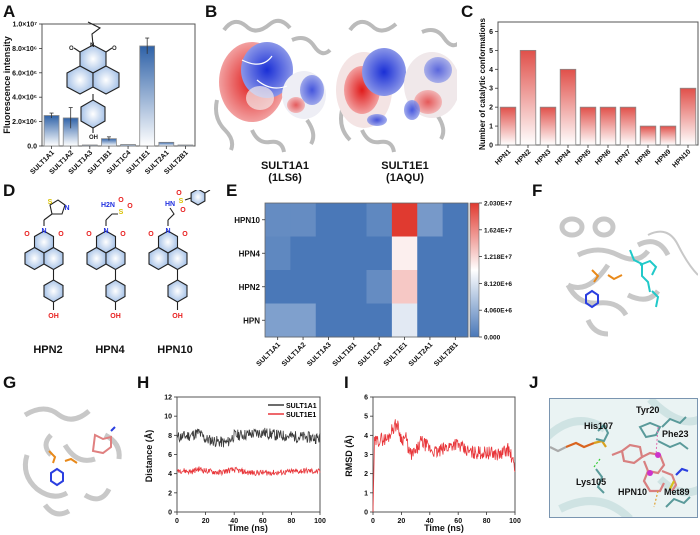 The width and height of the screenshot is (700, 535). Describe the element at coordinates (672, 253) in the screenshot. I see `loop` at that location.